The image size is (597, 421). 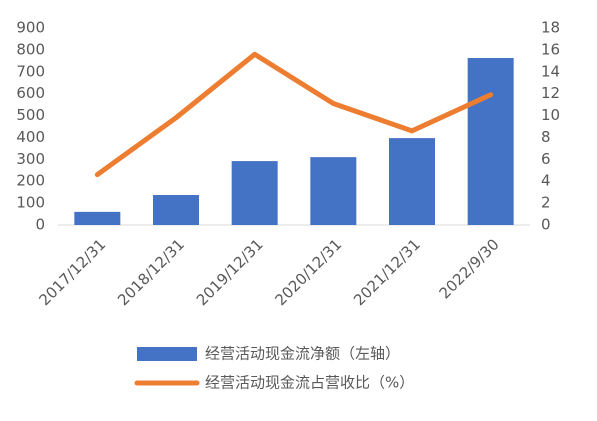 I want to click on x-tick-label: 2020/12/31, so click(x=308, y=272).